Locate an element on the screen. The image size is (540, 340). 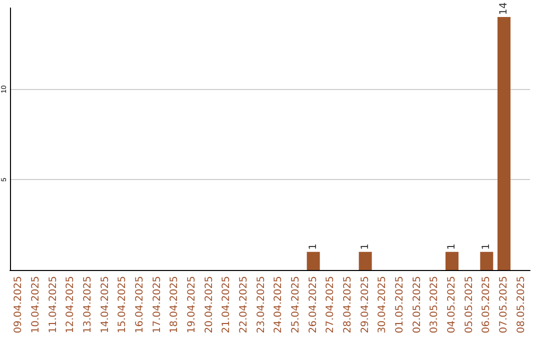
x-tick-label: 30.04.2025 is located at coordinates (382, 305).